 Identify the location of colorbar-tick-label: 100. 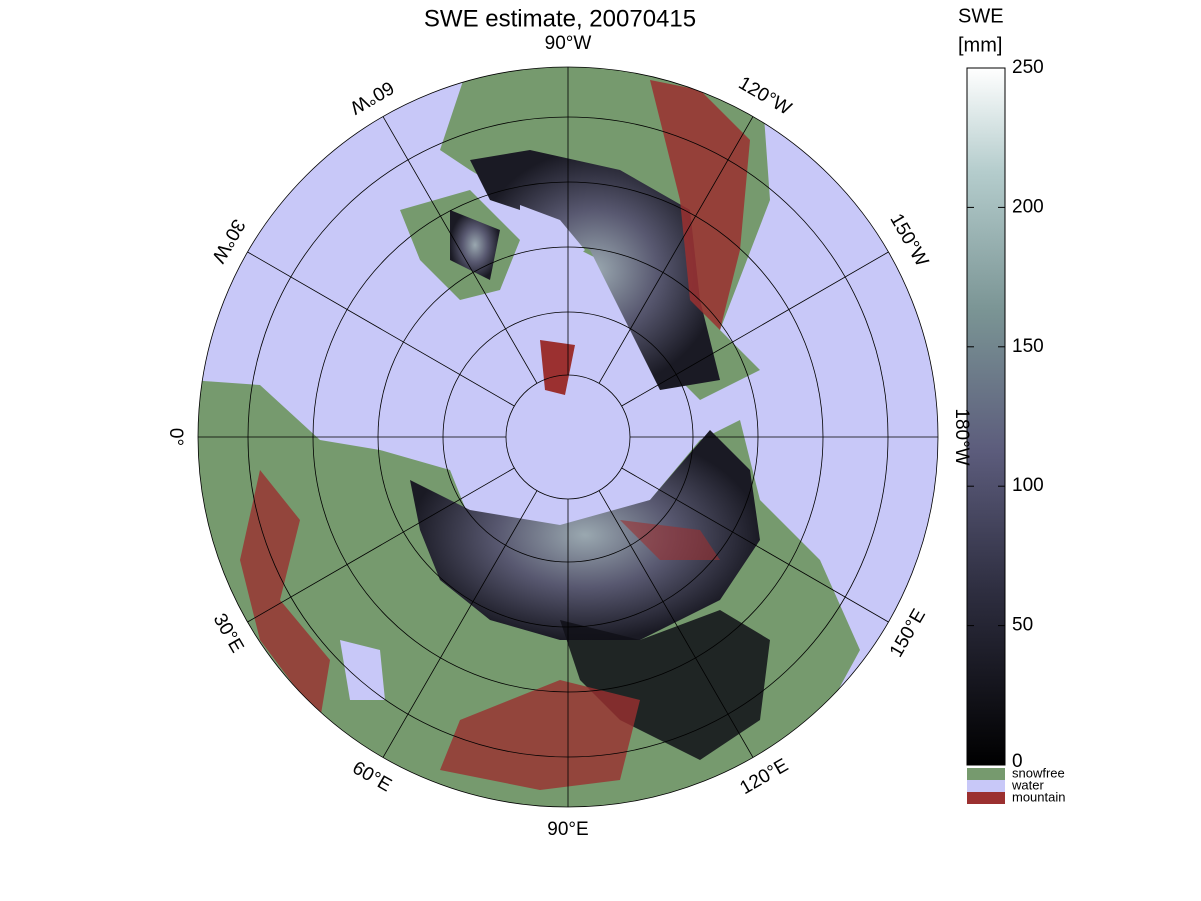
(1028, 485).